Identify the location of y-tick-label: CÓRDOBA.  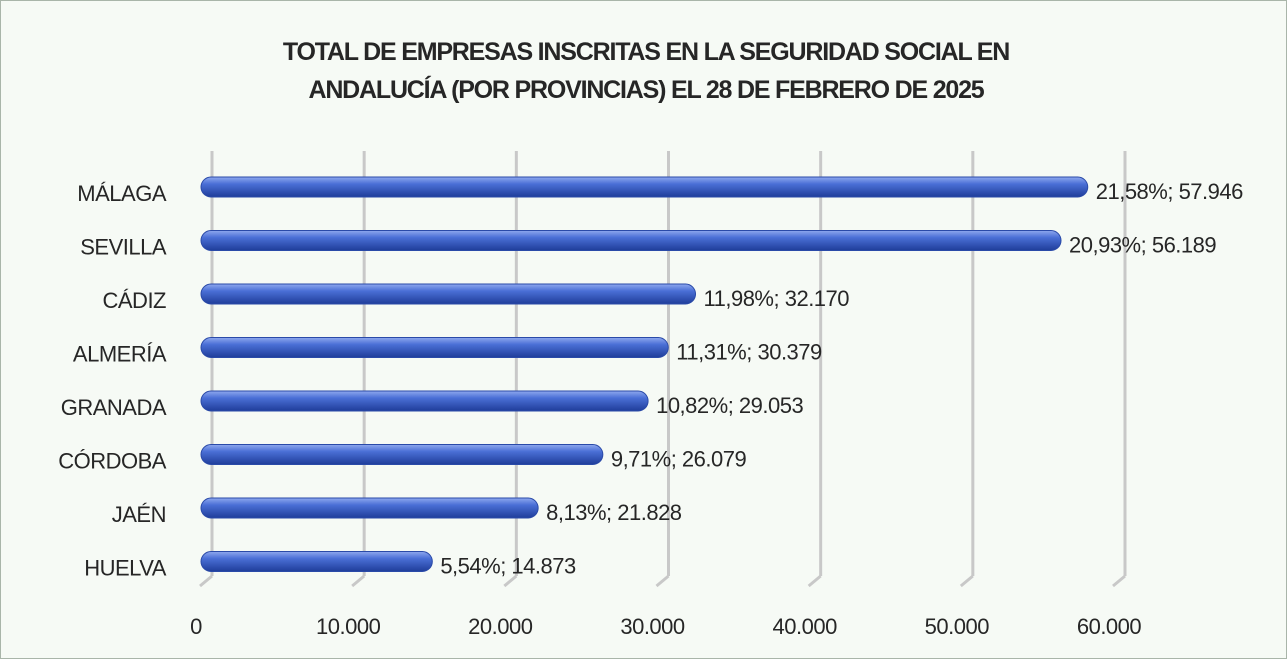
(112, 460).